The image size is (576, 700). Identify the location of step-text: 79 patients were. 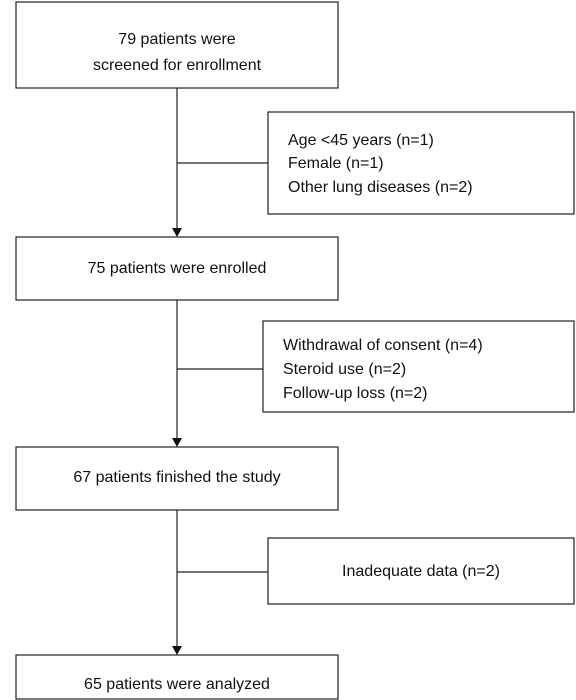
(177, 39).